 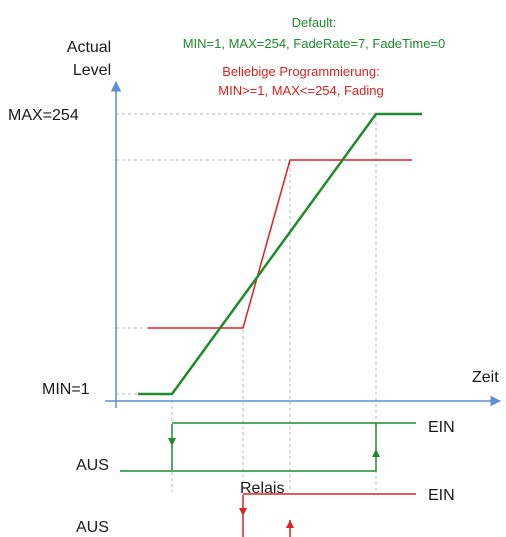 What do you see at coordinates (172, 442) in the screenshot?
I see `relay-default-down-arrow` at bounding box center [172, 442].